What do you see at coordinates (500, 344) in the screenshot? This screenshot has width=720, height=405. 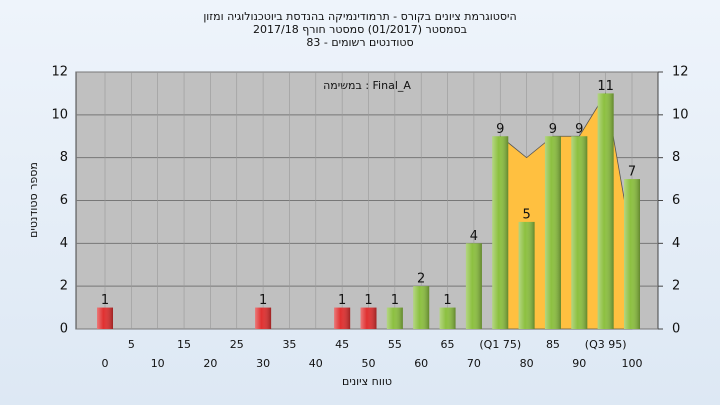 I see `x-tick-label: (Q1 75)` at bounding box center [500, 344].